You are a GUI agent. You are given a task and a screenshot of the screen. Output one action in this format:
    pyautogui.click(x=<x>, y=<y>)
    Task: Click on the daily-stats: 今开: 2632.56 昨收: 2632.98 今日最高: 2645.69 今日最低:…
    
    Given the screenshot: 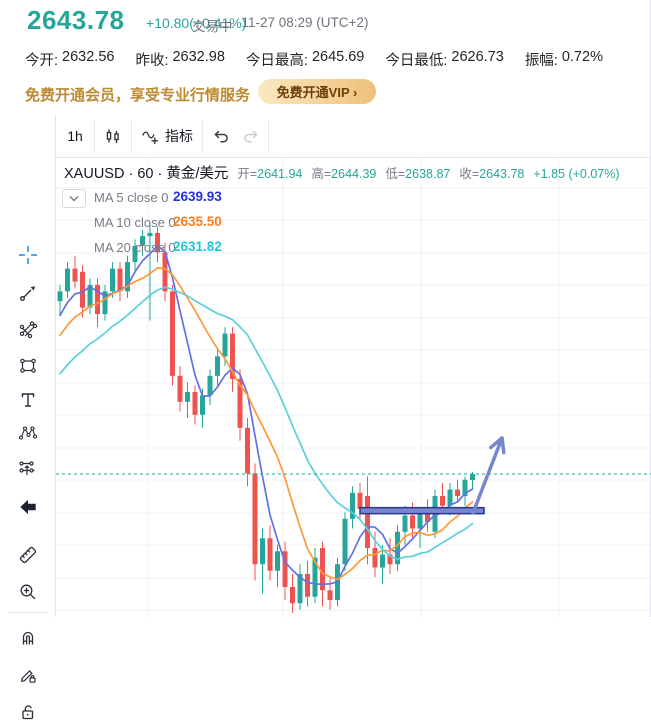 What is the action you would take?
    pyautogui.click(x=314, y=59)
    